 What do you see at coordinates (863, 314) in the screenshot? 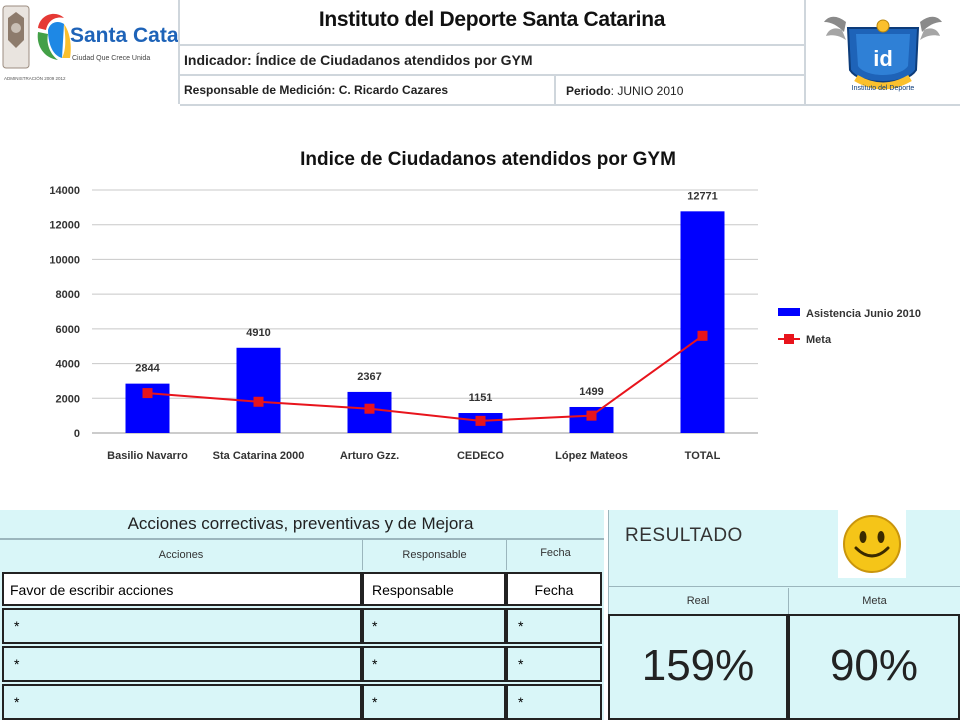
I see `legend-label: Asistencia Junio 2010` at bounding box center [863, 314].